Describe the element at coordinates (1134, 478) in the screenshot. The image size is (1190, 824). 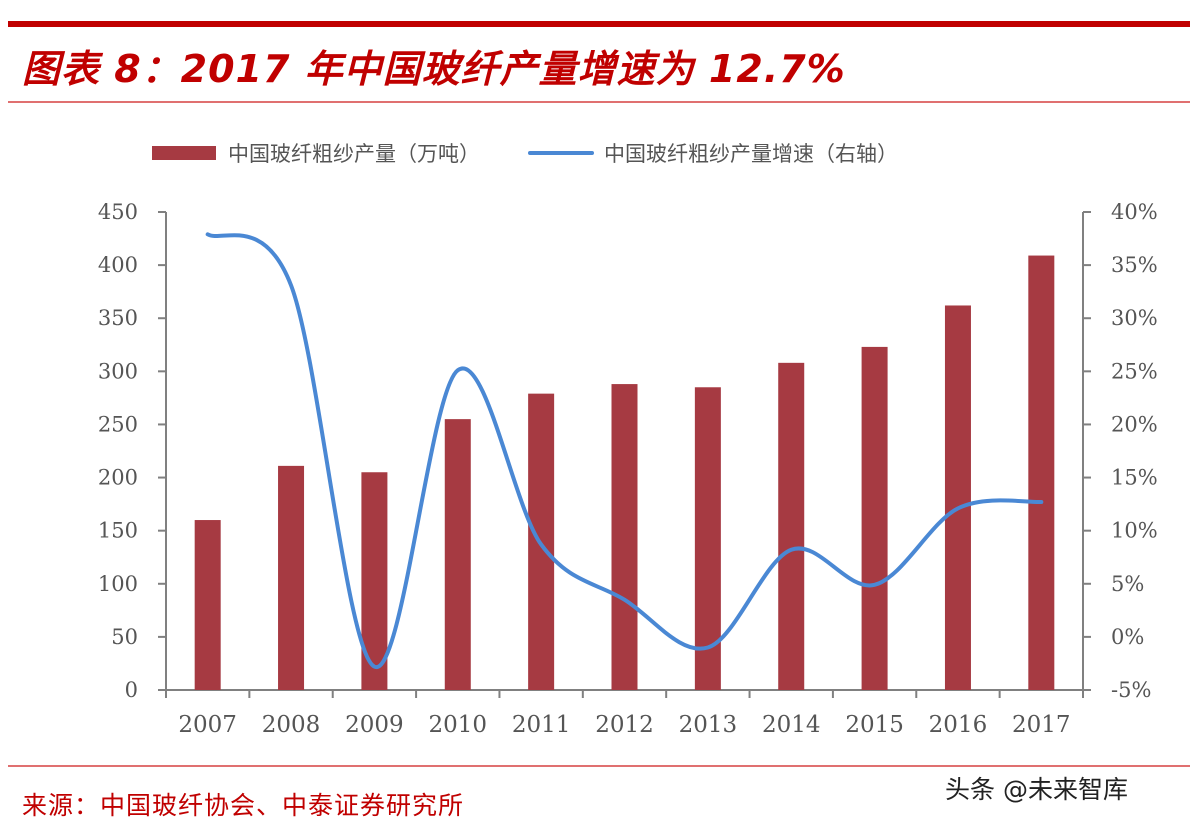
I see `right-tick-label: 15%` at that location.